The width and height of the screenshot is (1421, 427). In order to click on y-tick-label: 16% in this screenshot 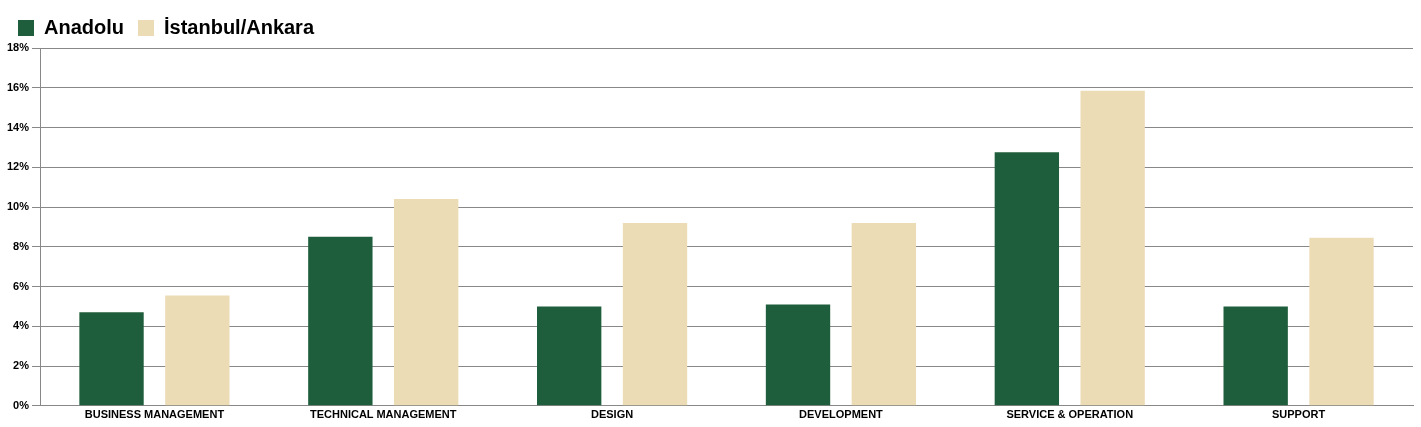, I will do `click(18, 86)`.